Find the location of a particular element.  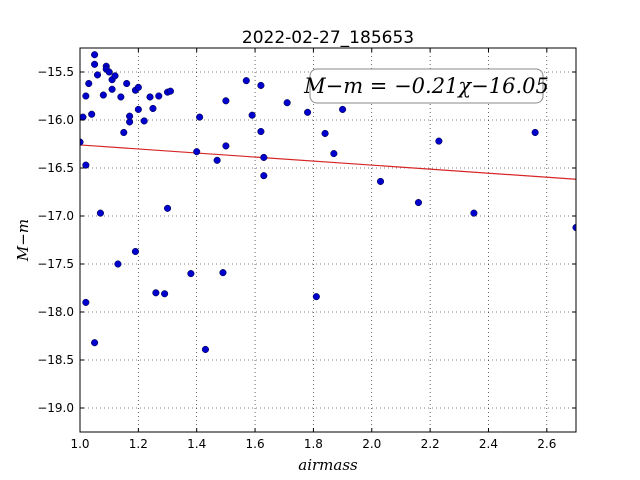

y-tick-label: −15.5 is located at coordinates (55, 72).